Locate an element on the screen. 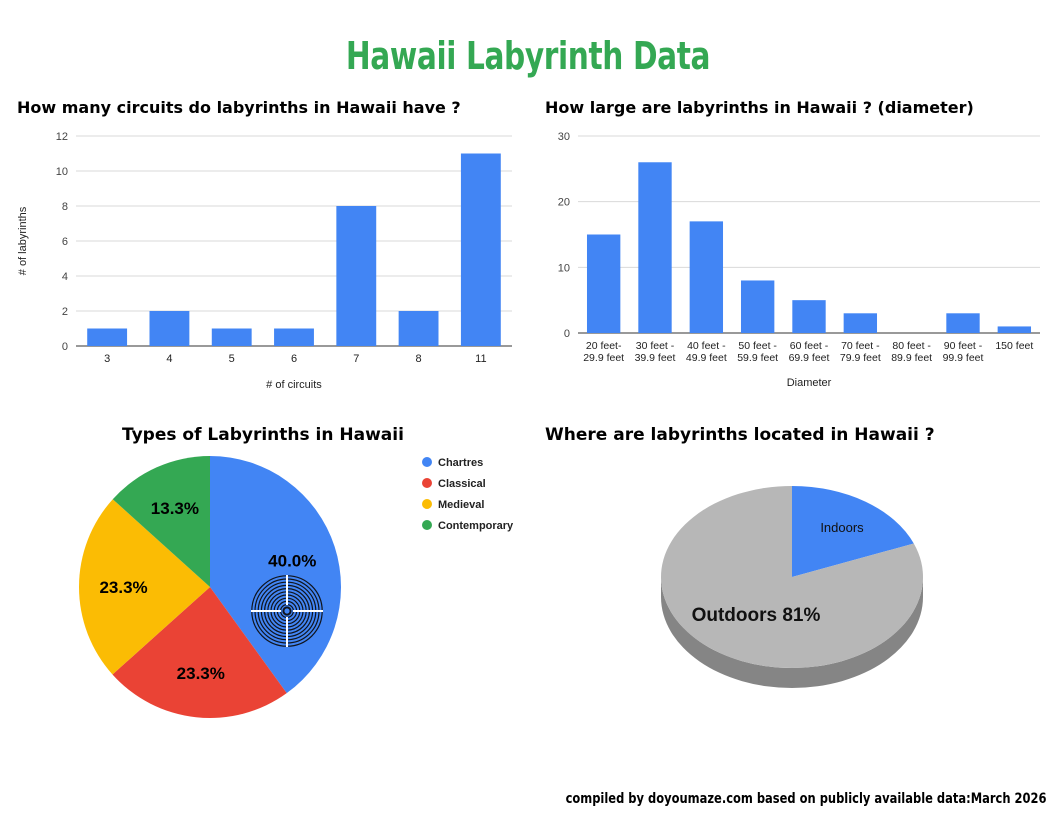 The width and height of the screenshot is (1056, 816). types-chart-title: Types of Labyrinths in Hawaii is located at coordinates (263, 435).